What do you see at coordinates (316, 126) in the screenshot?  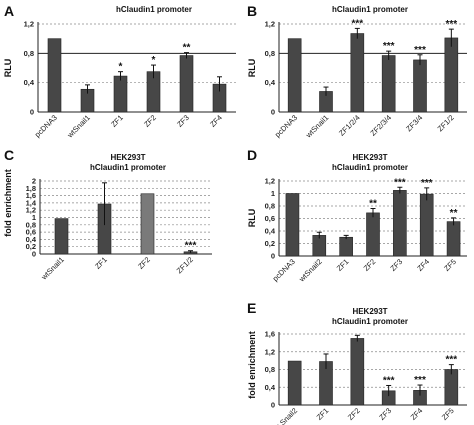 I see `panel-b-x-tick-label: wtSnail1` at bounding box center [316, 126].